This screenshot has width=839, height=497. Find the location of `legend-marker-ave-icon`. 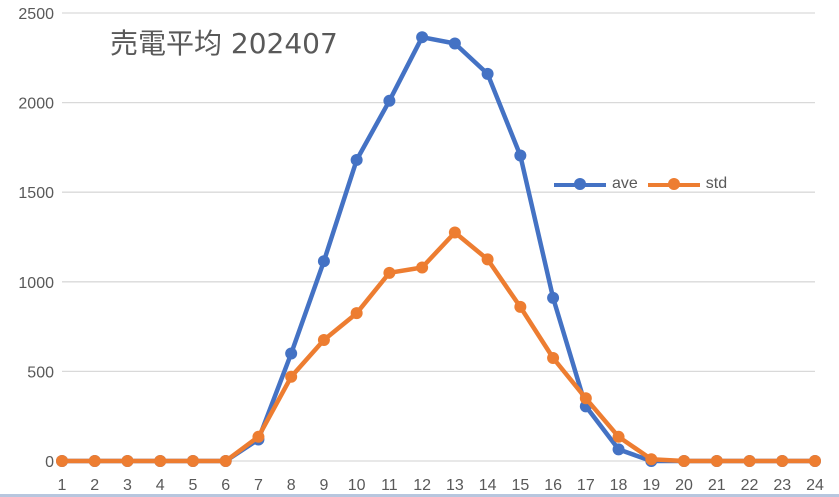

legend-marker-ave-icon is located at coordinates (580, 184).